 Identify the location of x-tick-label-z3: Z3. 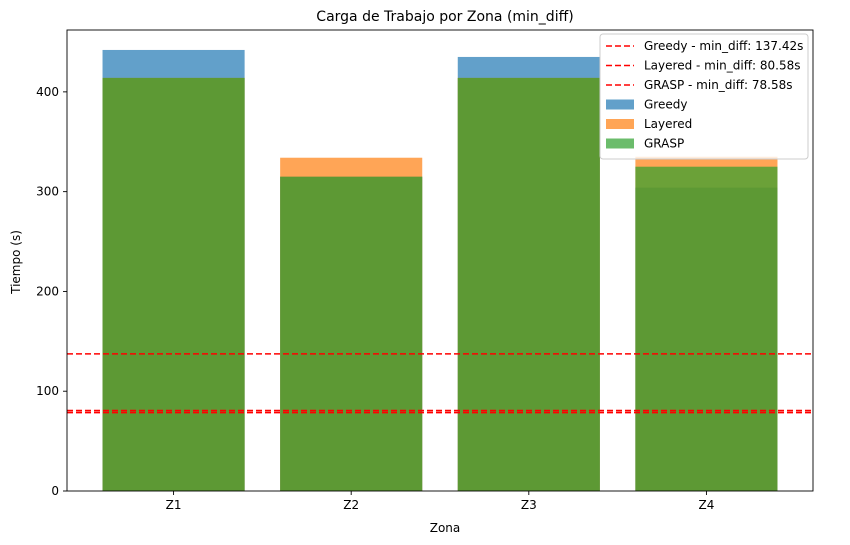
(529, 505).